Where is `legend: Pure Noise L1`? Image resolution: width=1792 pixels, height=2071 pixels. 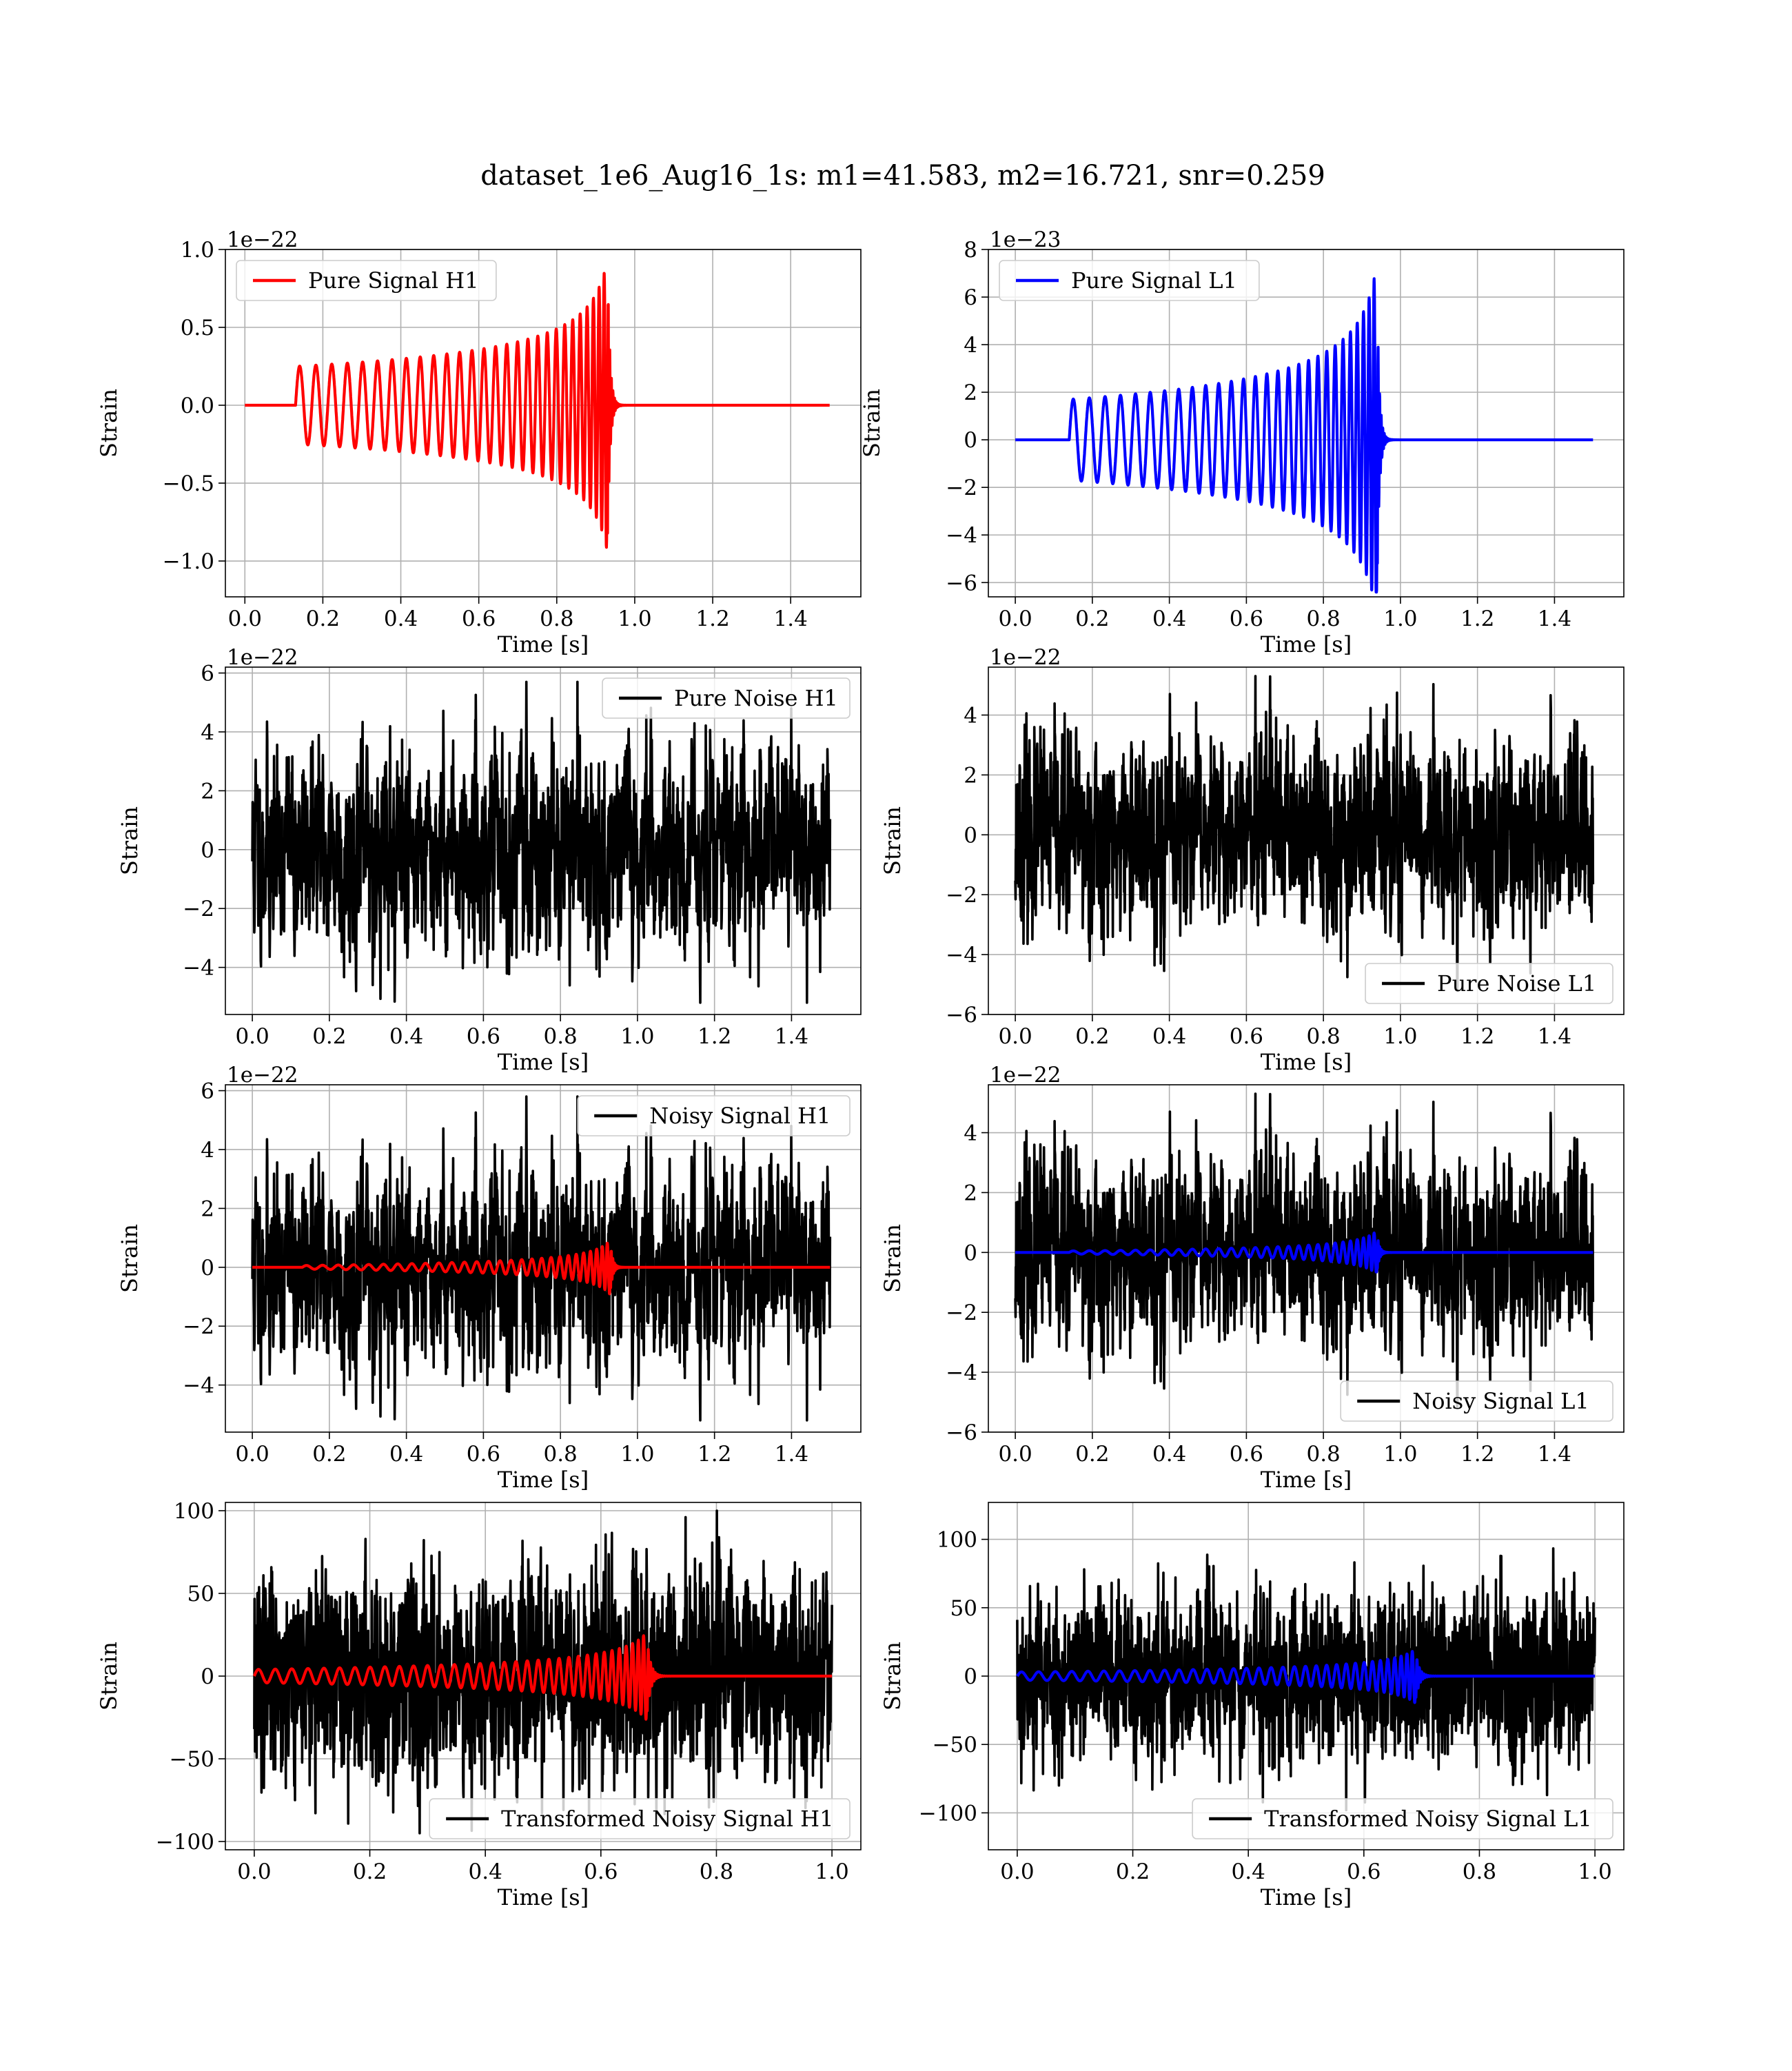 legend: Pure Noise L1 is located at coordinates (1489, 983).